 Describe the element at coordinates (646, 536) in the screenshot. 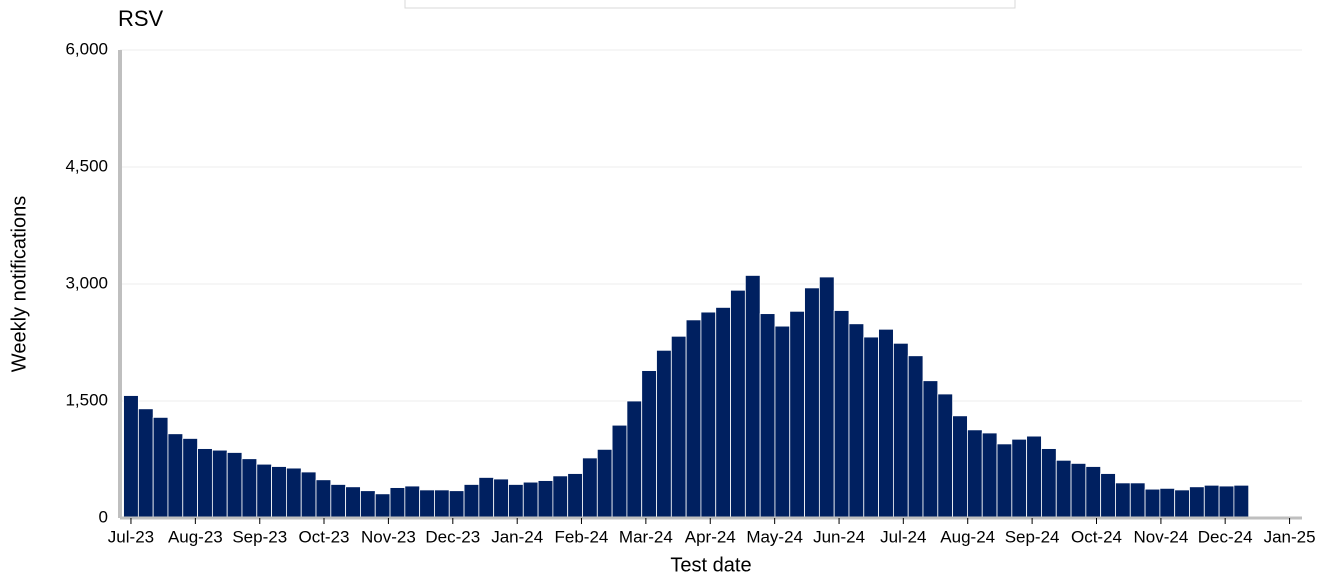

I see `x-tick-label: Mar-24` at that location.